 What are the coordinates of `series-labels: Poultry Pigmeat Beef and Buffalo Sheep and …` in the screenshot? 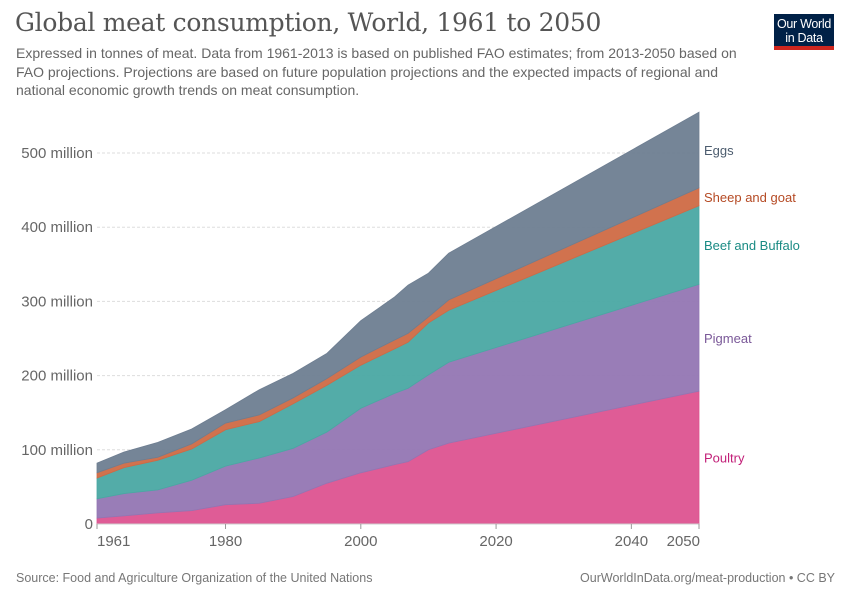 It's located at (752, 304).